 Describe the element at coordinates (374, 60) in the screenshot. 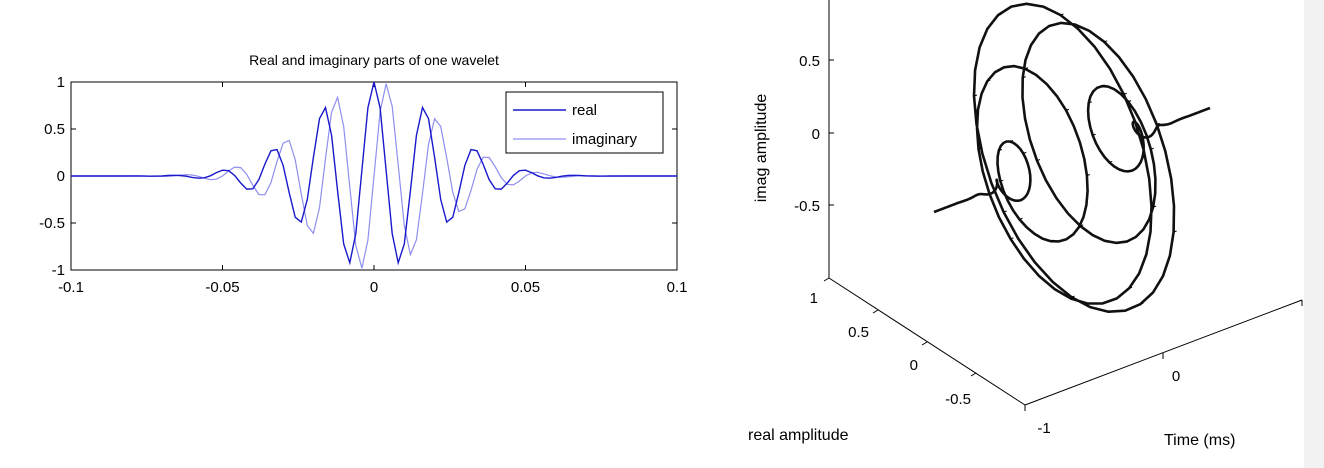

I see `chart-title: Real and imaginary parts of one wavelet` at that location.